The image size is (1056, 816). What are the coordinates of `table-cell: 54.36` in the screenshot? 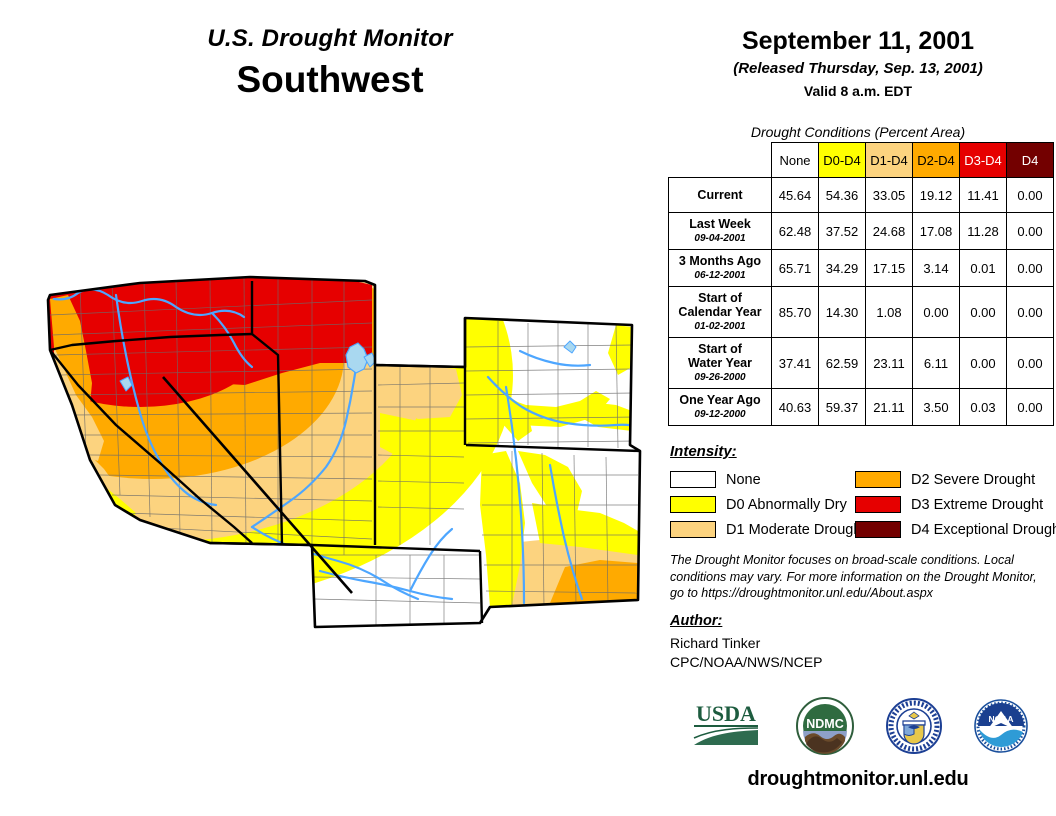 It's located at (842, 195).